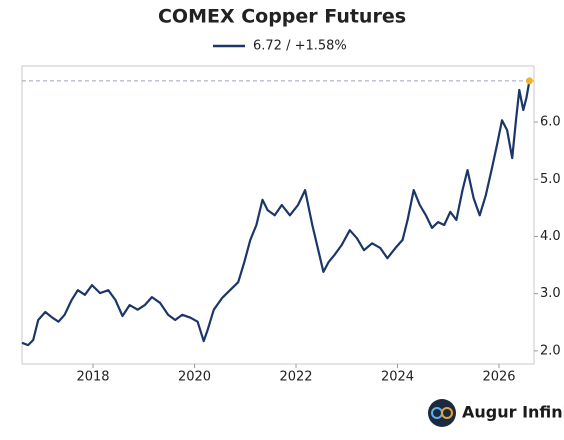 The width and height of the screenshot is (564, 440). Describe the element at coordinates (442, 413) in the screenshot. I see `brand-logo` at that location.